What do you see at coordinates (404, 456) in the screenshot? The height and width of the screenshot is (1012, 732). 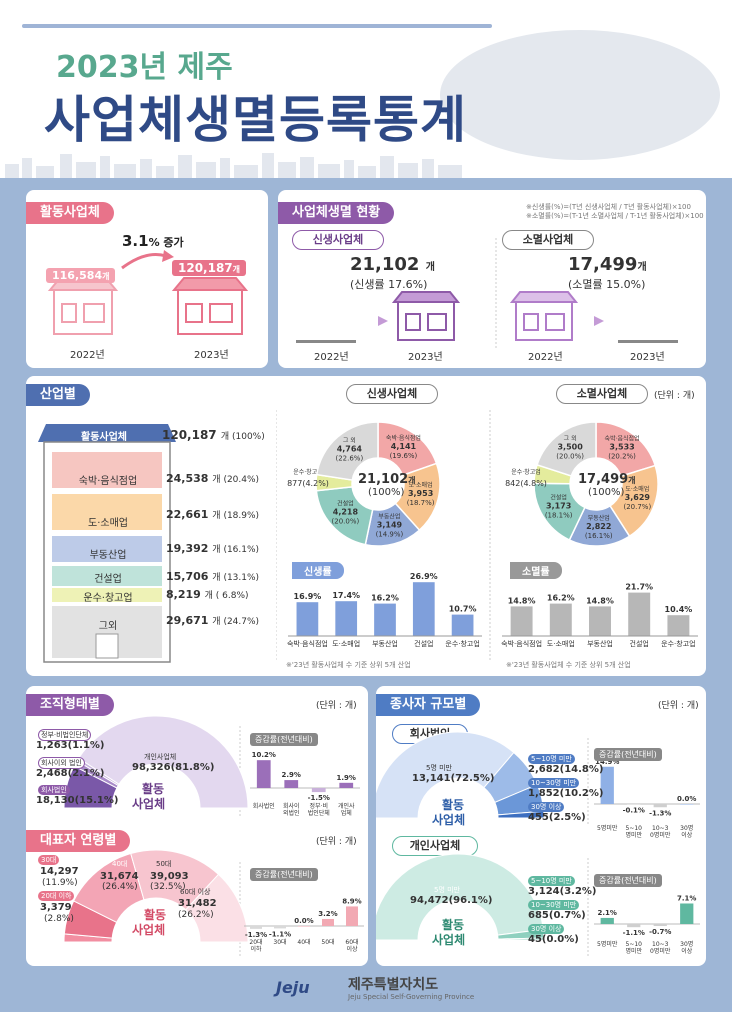 I see `donut-pct-0: (19.6%)` at bounding box center [404, 456].